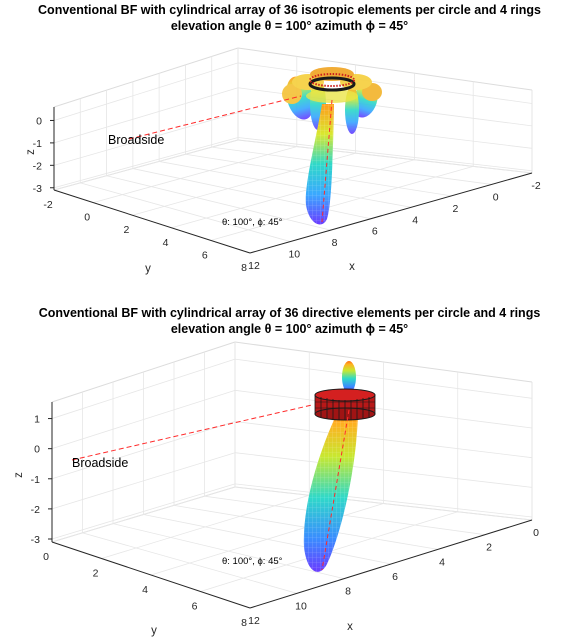  I want to click on back-lobe, so click(349, 377).